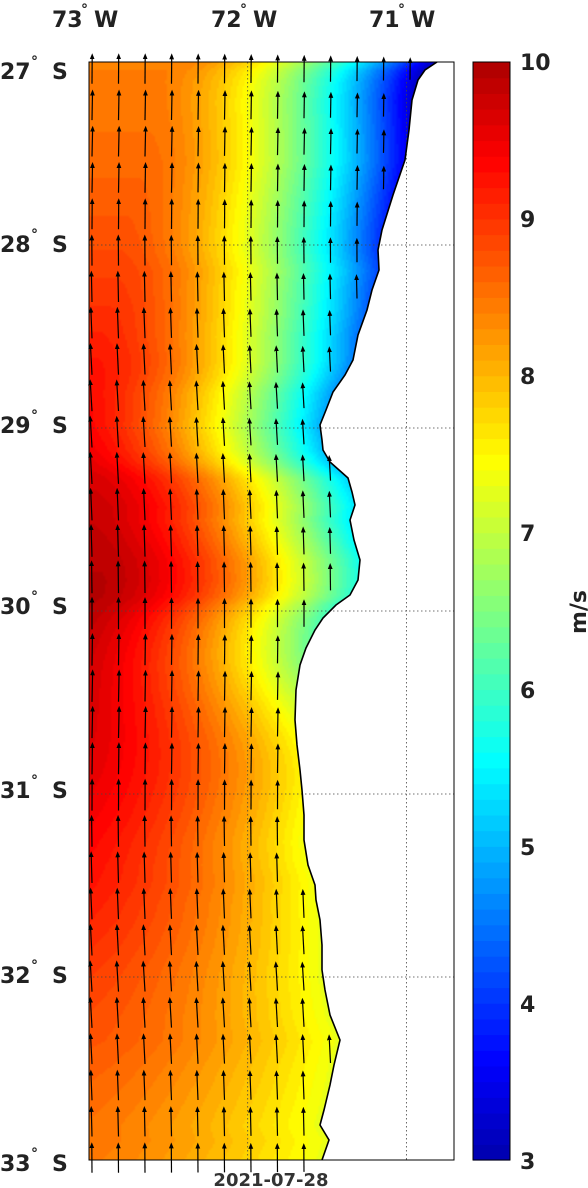 Image resolution: width=588 pixels, height=1188 pixels. What do you see at coordinates (15, 976) in the screenshot?
I see `svg-text: 32` at bounding box center [15, 976].